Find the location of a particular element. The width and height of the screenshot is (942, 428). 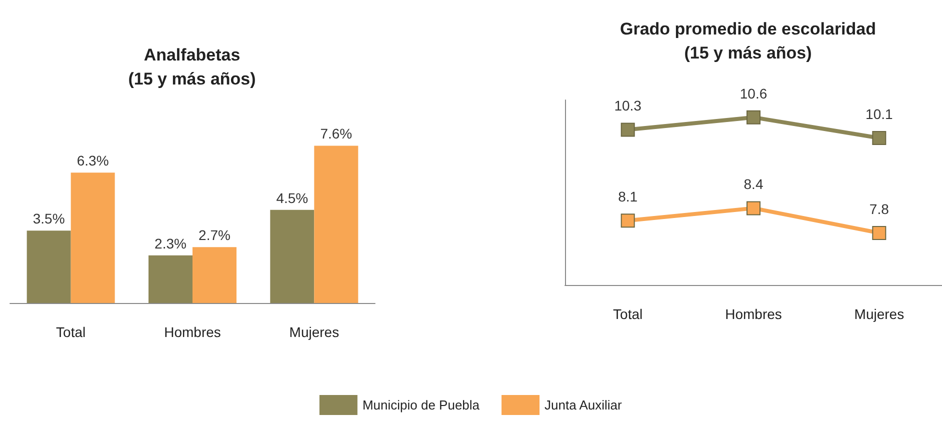

data-label: 3.5% is located at coordinates (48, 218).